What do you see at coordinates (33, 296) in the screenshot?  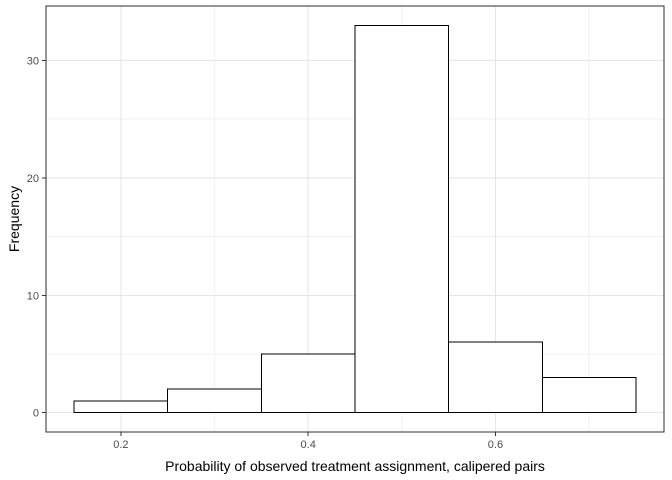 I see `y-tick-label: 10` at bounding box center [33, 296].